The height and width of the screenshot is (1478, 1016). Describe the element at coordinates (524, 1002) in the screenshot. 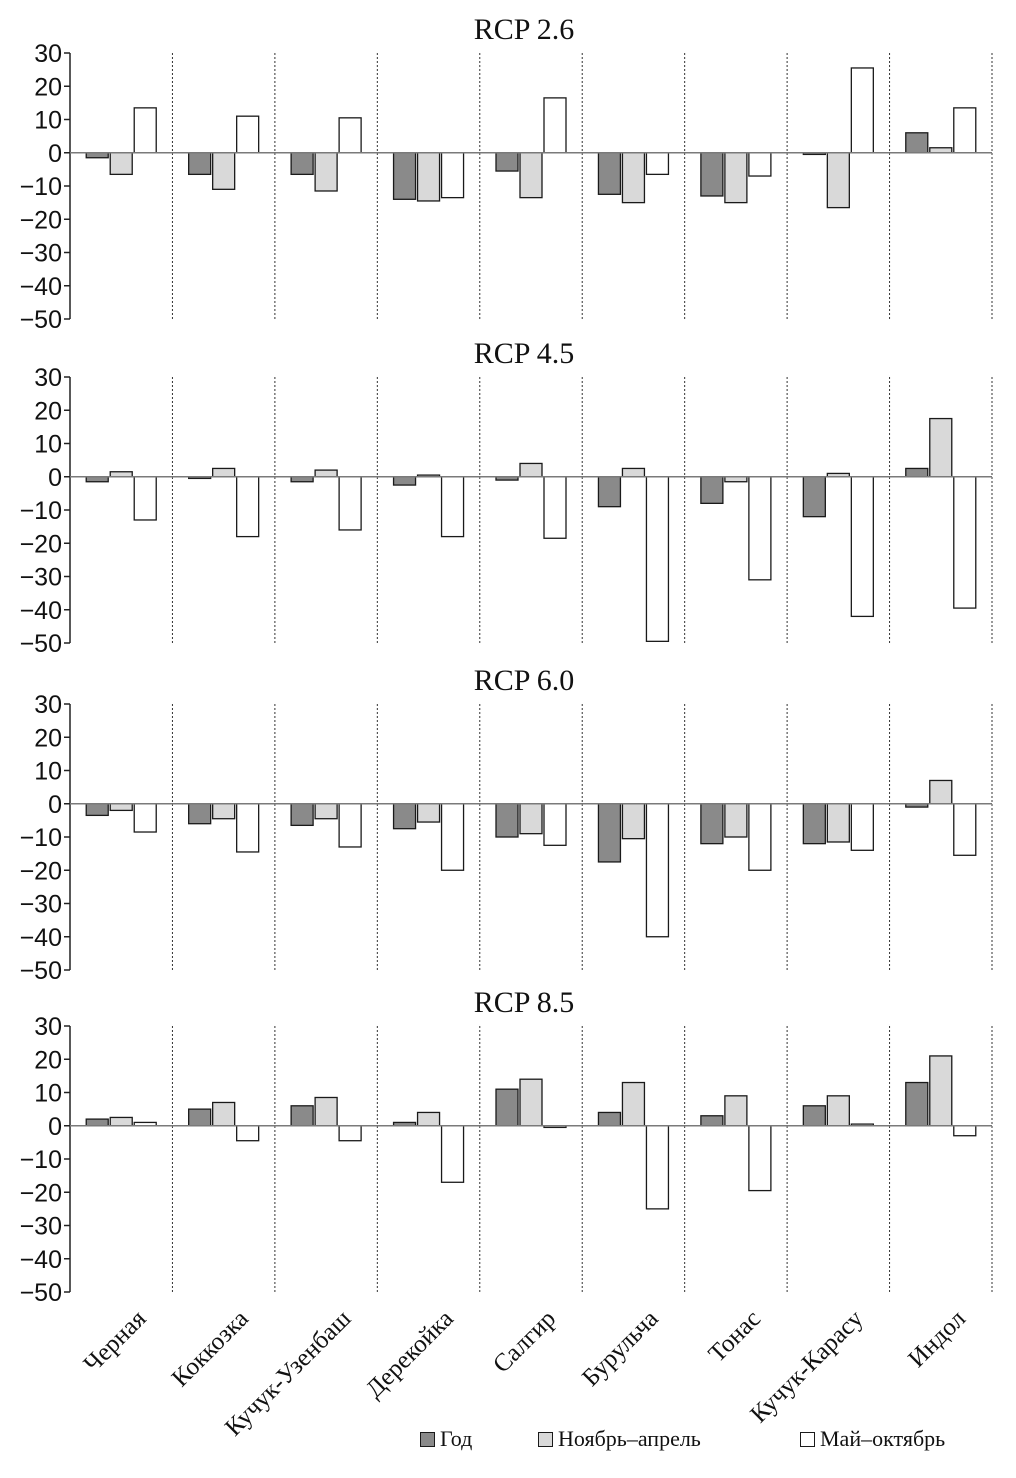

I see `panel-title: RCP 8.5` at that location.